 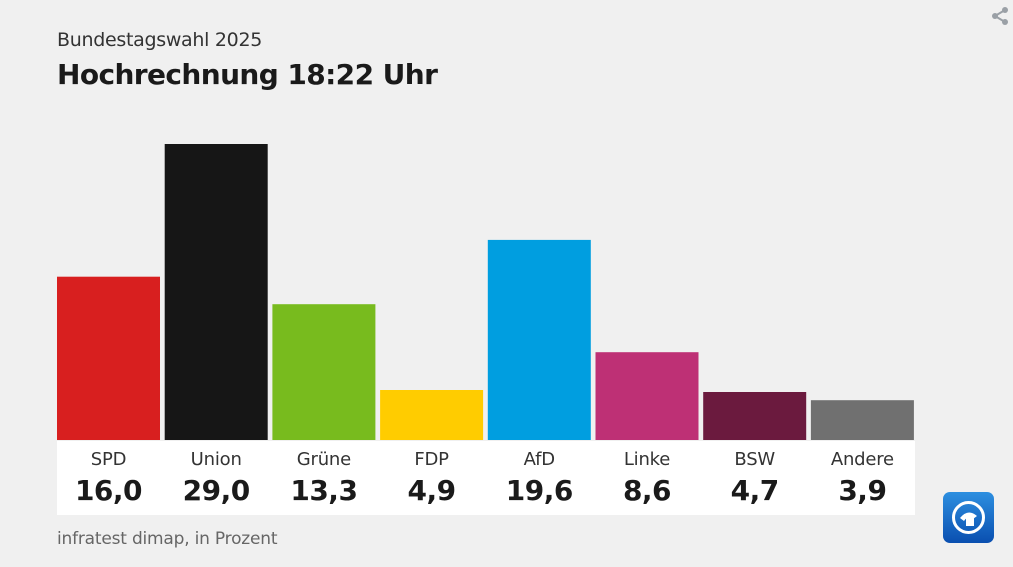 I want to click on value-label: 8,6, so click(x=647, y=490).